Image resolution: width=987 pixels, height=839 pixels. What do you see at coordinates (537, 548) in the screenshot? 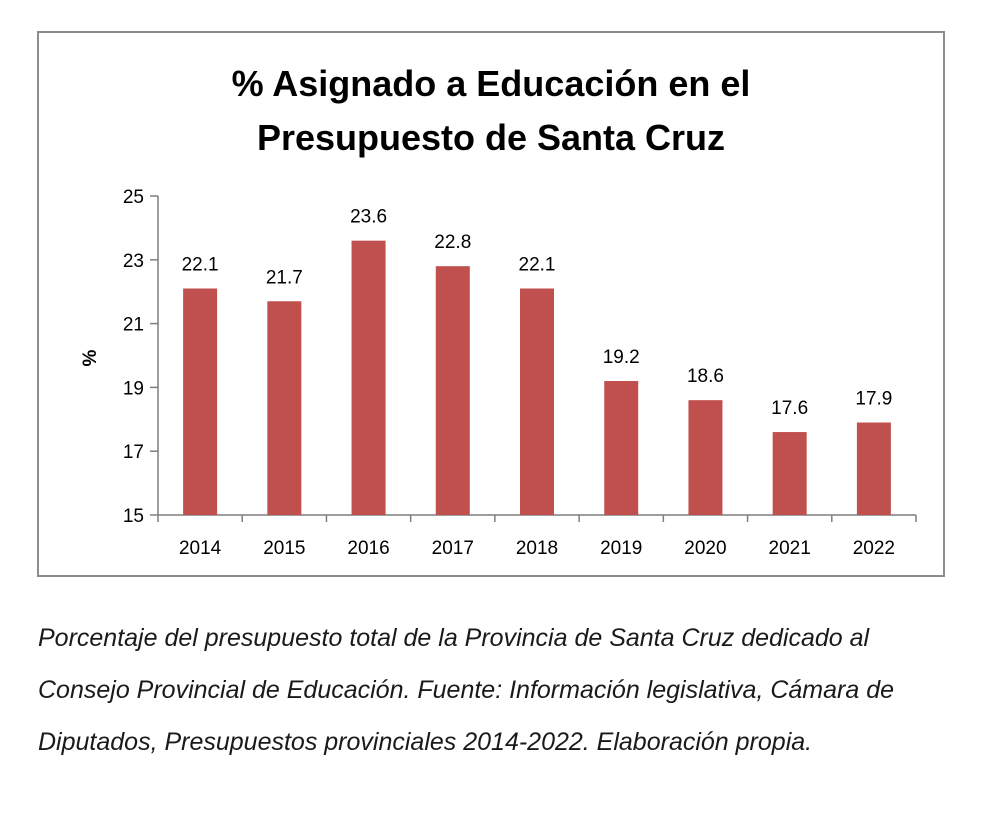
I see `x-tick-label: 2018` at bounding box center [537, 548].